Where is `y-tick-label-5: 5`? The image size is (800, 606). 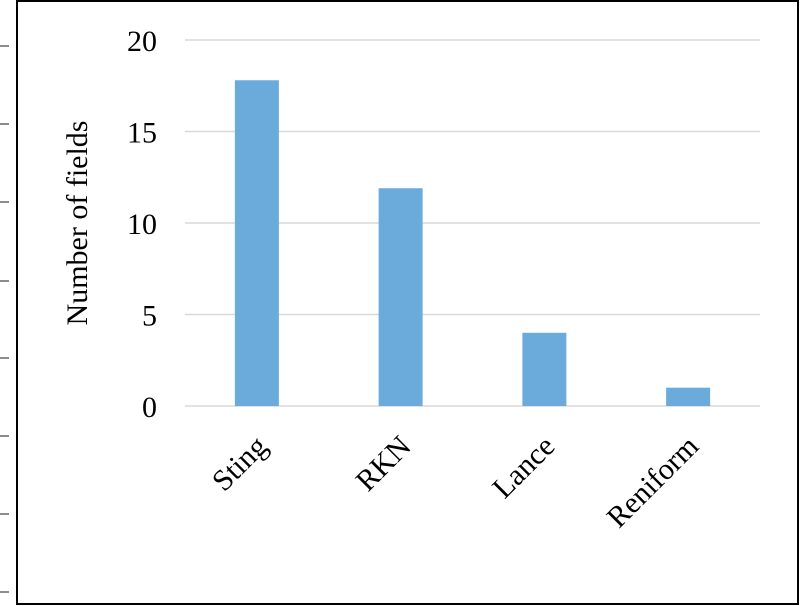 y-tick-label-5: 5 is located at coordinates (149, 316).